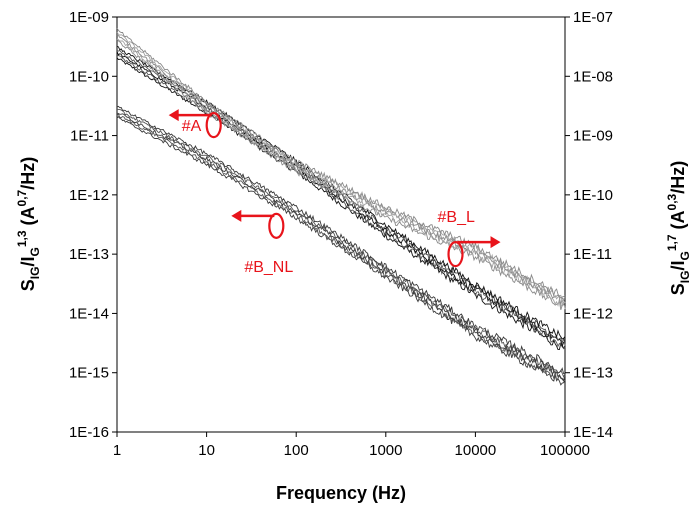 The height and width of the screenshot is (508, 697). What do you see at coordinates (89, 432) in the screenshot?
I see `left-y-tick-label: 1E-16` at bounding box center [89, 432].